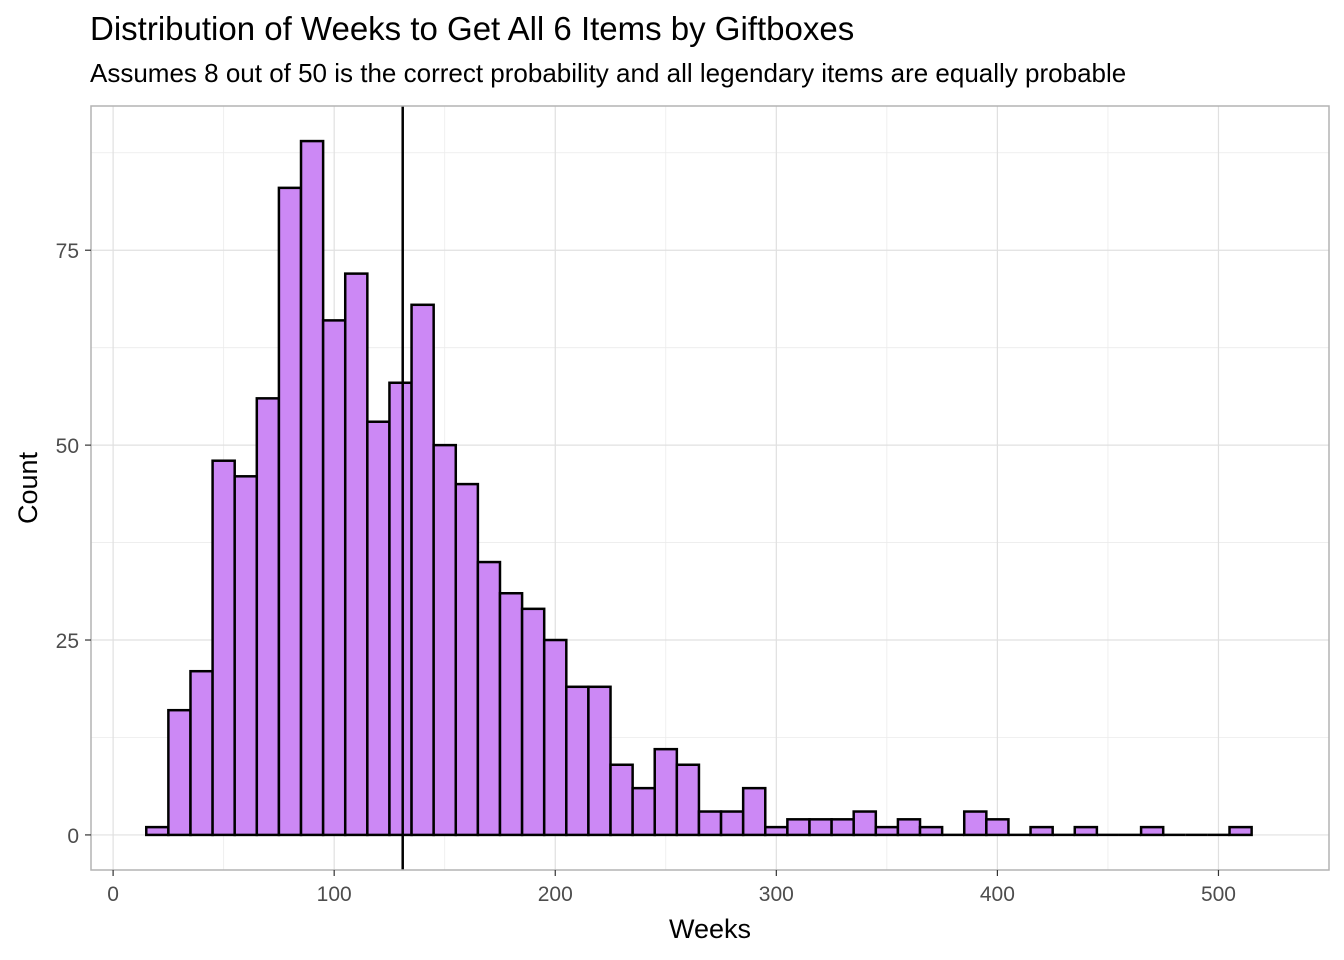 This screenshot has width=1344, height=960. What do you see at coordinates (73, 836) in the screenshot?
I see `y-tick-label: 0` at bounding box center [73, 836].